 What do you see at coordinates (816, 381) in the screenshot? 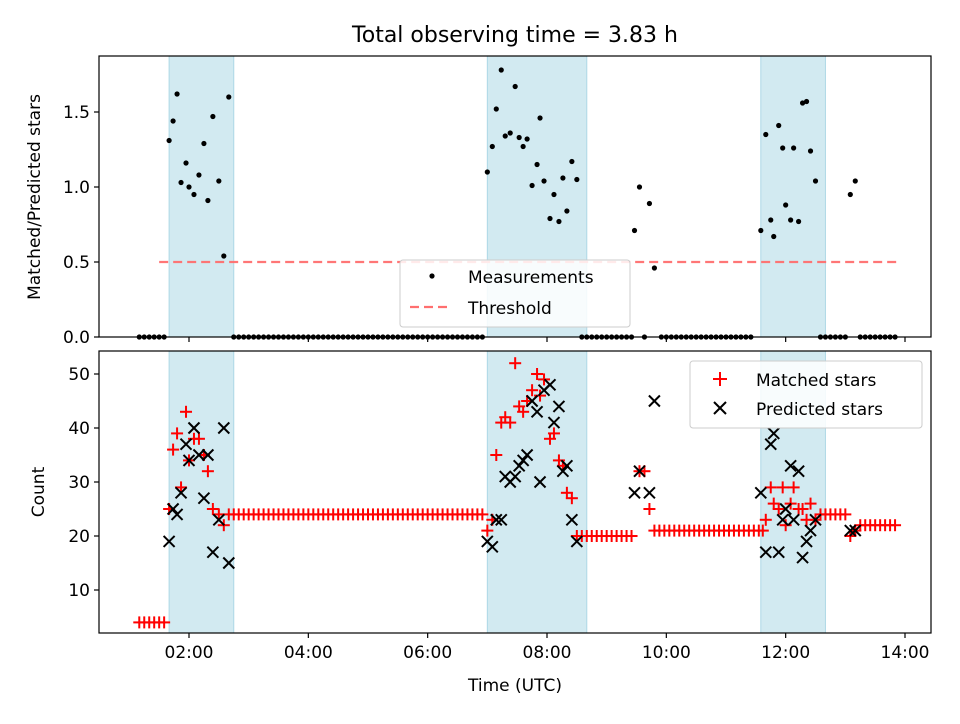
I see `legend-matched-label: Matched stars` at bounding box center [816, 381].